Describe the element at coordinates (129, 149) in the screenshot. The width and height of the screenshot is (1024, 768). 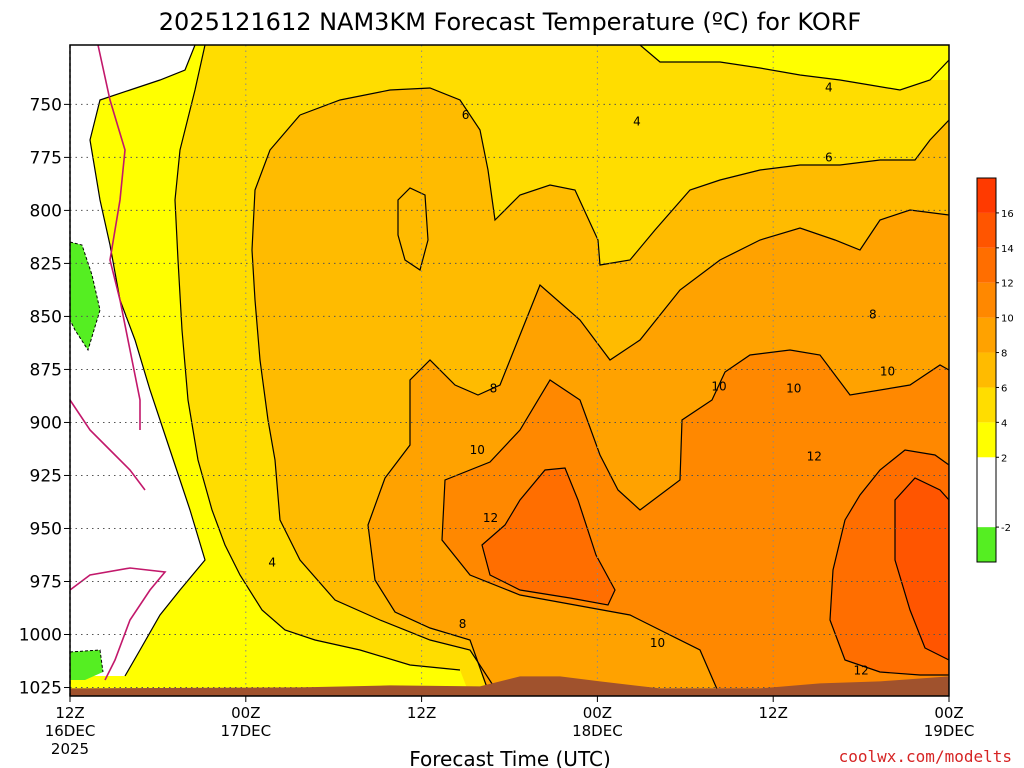
I see `fill-below-2-inner` at that location.